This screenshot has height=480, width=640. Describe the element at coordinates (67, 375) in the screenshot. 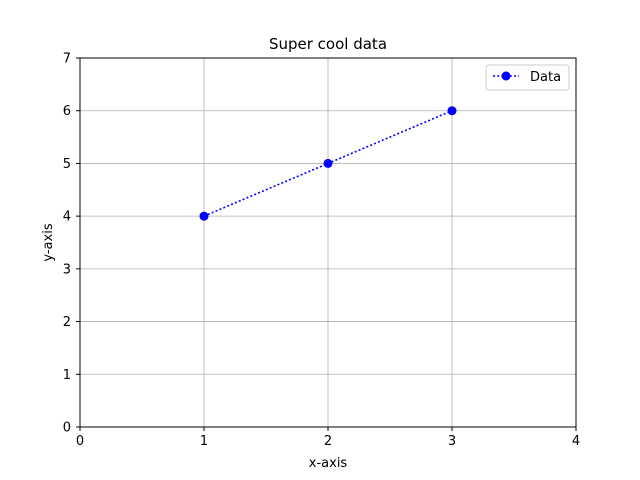

I see `y-tick-label: 1` at that location.